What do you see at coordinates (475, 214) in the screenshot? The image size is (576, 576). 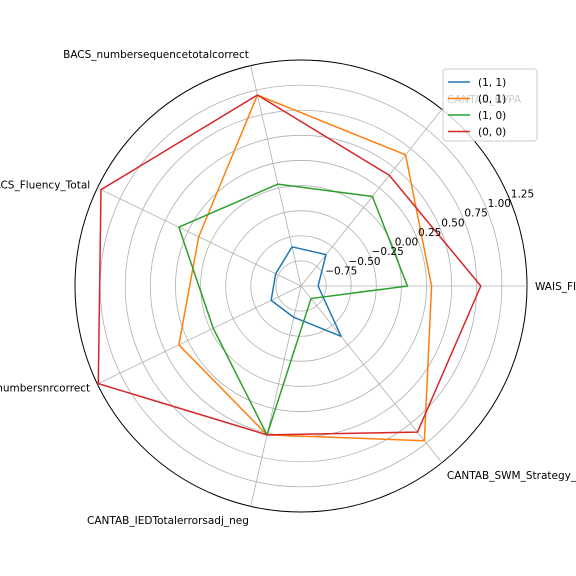 I see `radial-tick-label: 0.75` at bounding box center [475, 214].